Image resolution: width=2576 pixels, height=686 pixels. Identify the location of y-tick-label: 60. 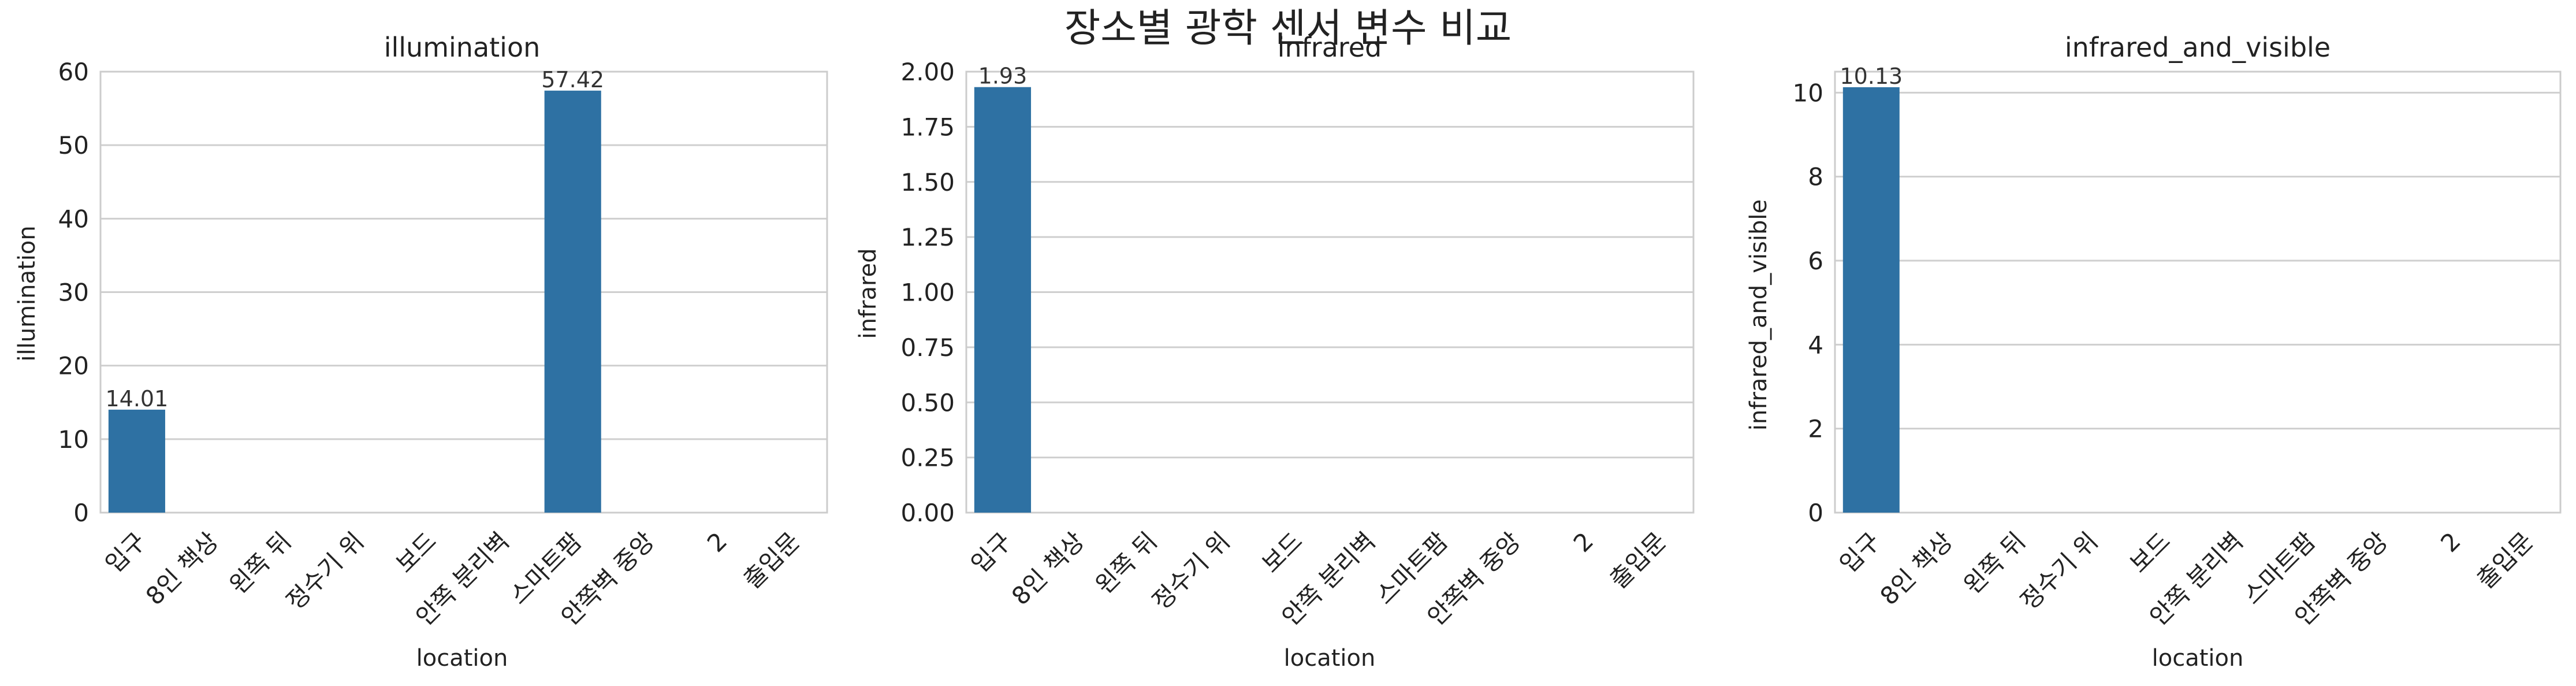
(73, 72).